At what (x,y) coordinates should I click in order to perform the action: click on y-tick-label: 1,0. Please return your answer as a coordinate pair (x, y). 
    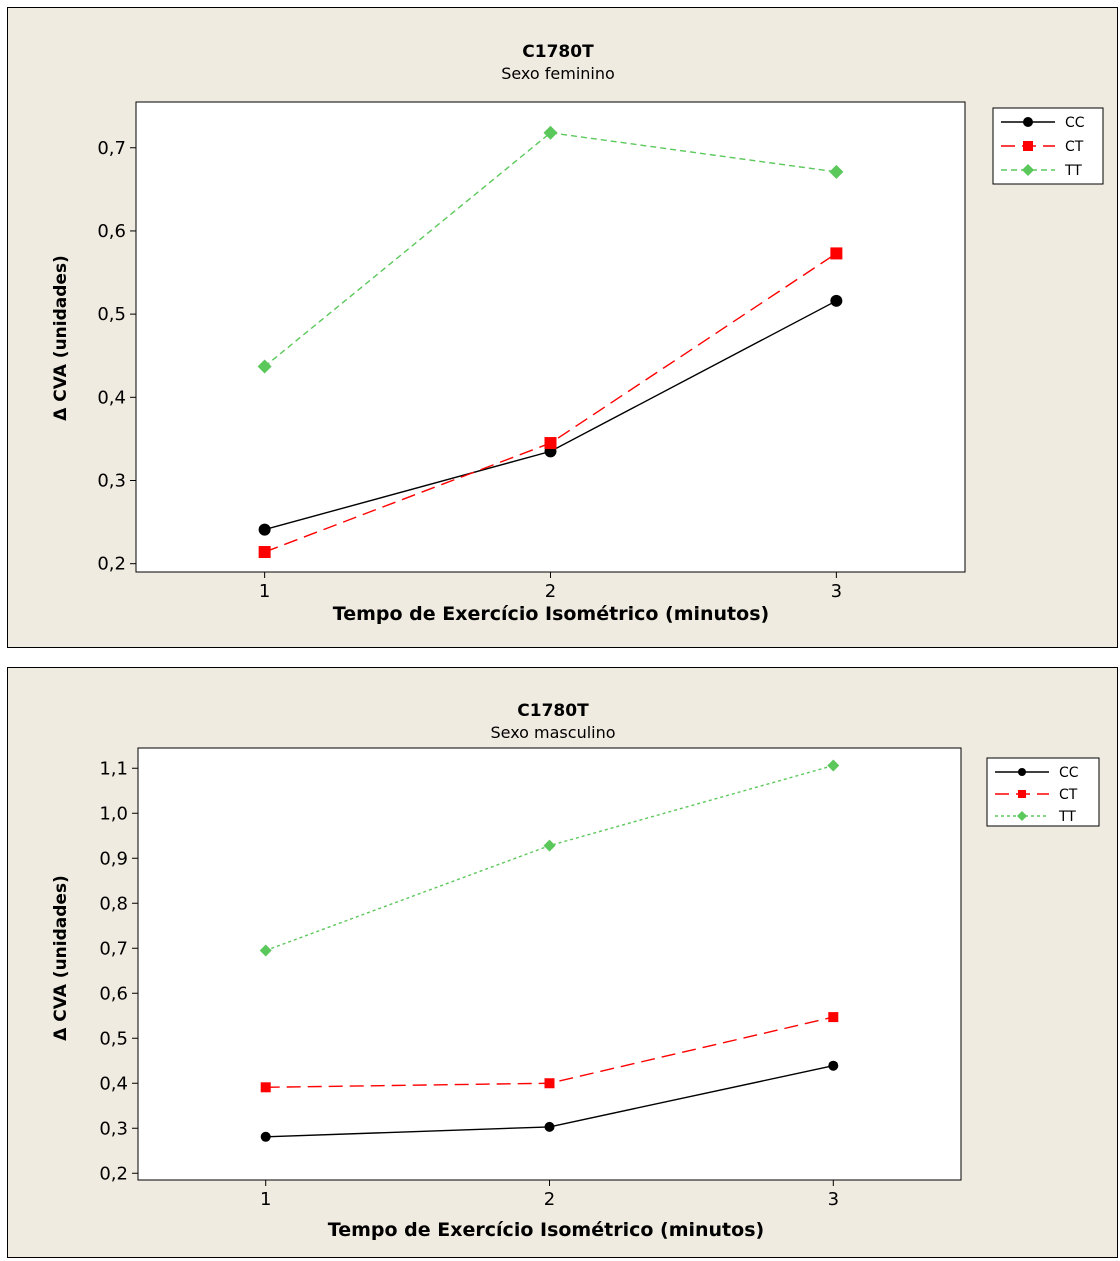
    Looking at the image, I should click on (113, 813).